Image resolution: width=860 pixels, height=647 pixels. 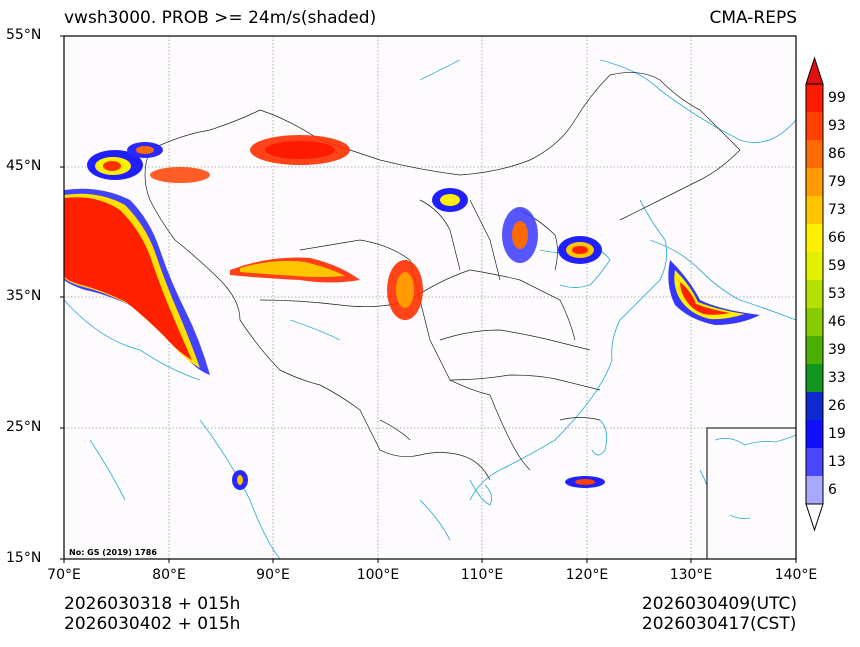 What do you see at coordinates (837, 98) in the screenshot?
I see `colorbar-label: 99` at bounding box center [837, 98].